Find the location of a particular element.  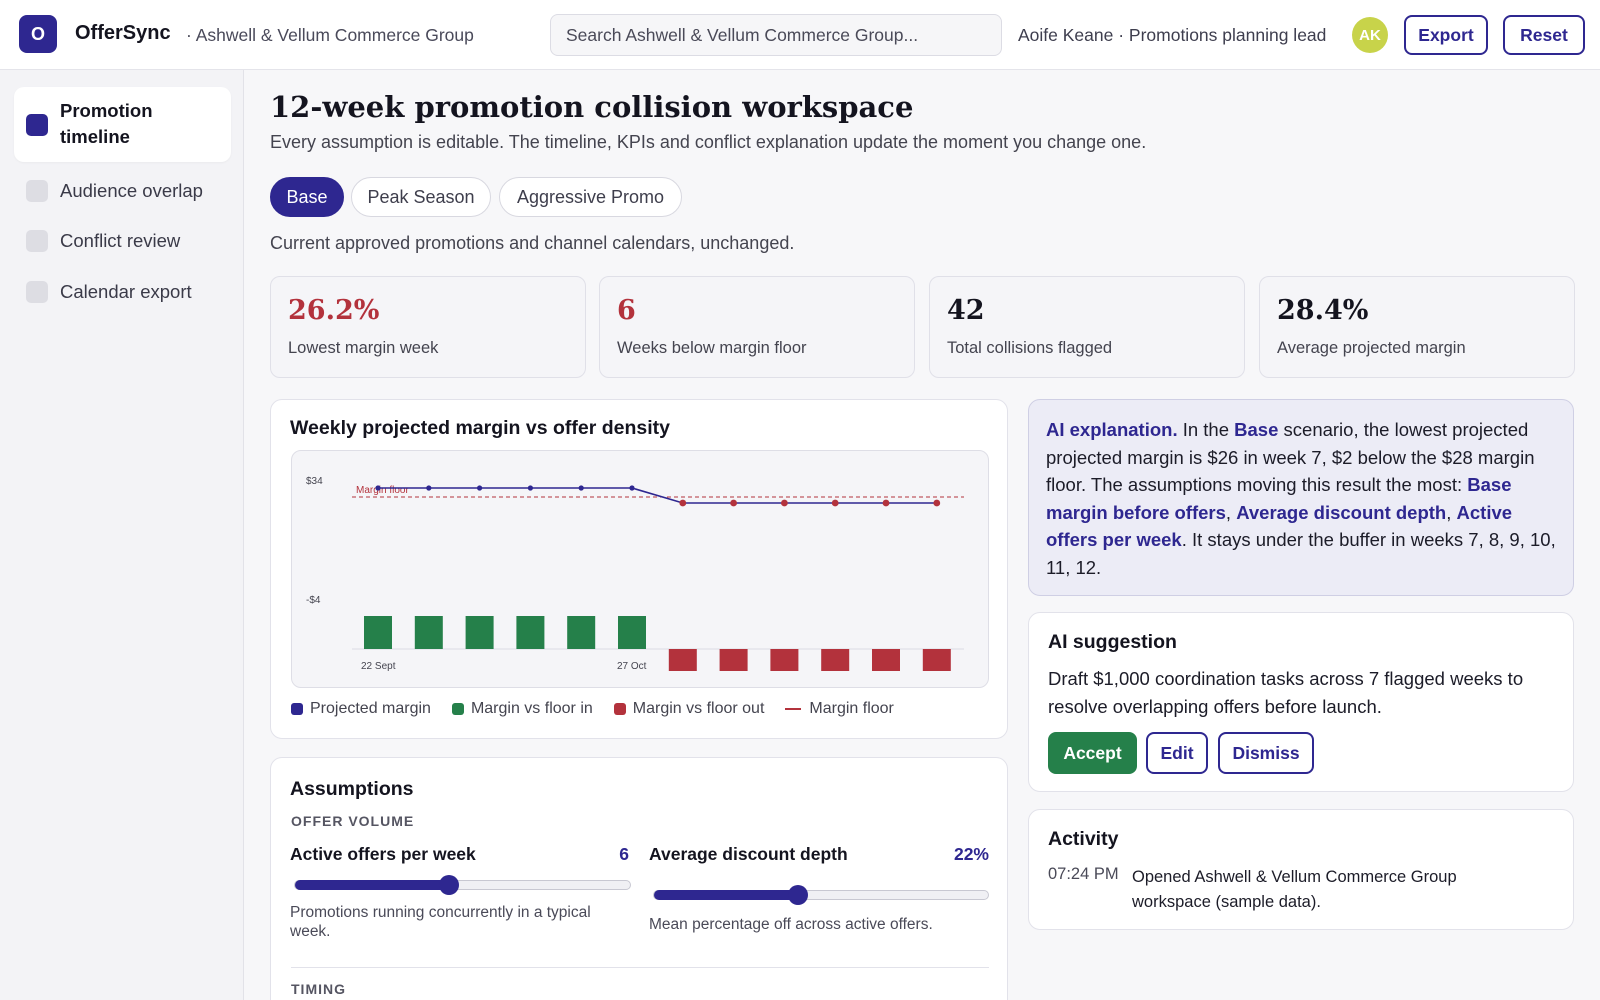

sidebar-item-audience-overlap: Audience overlap is located at coordinates (122, 191).